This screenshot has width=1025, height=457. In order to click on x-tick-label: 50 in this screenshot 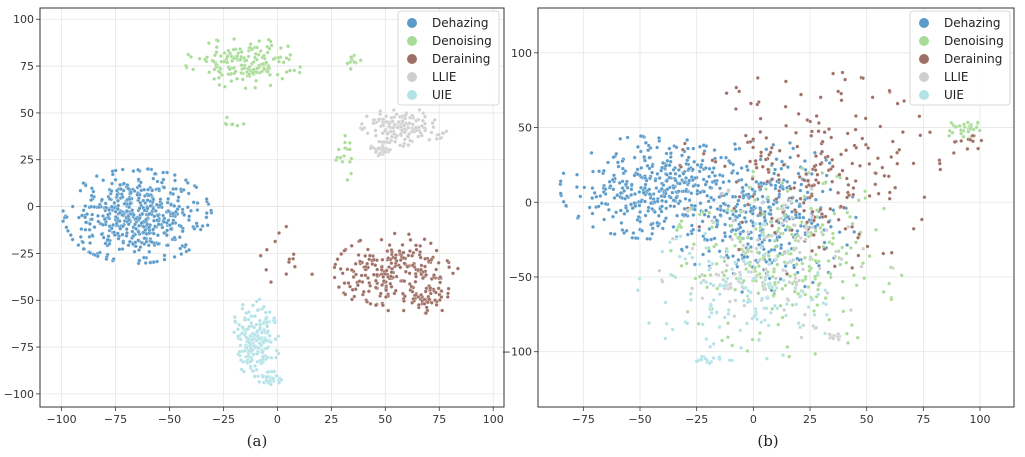, I will do `click(385, 419)`.